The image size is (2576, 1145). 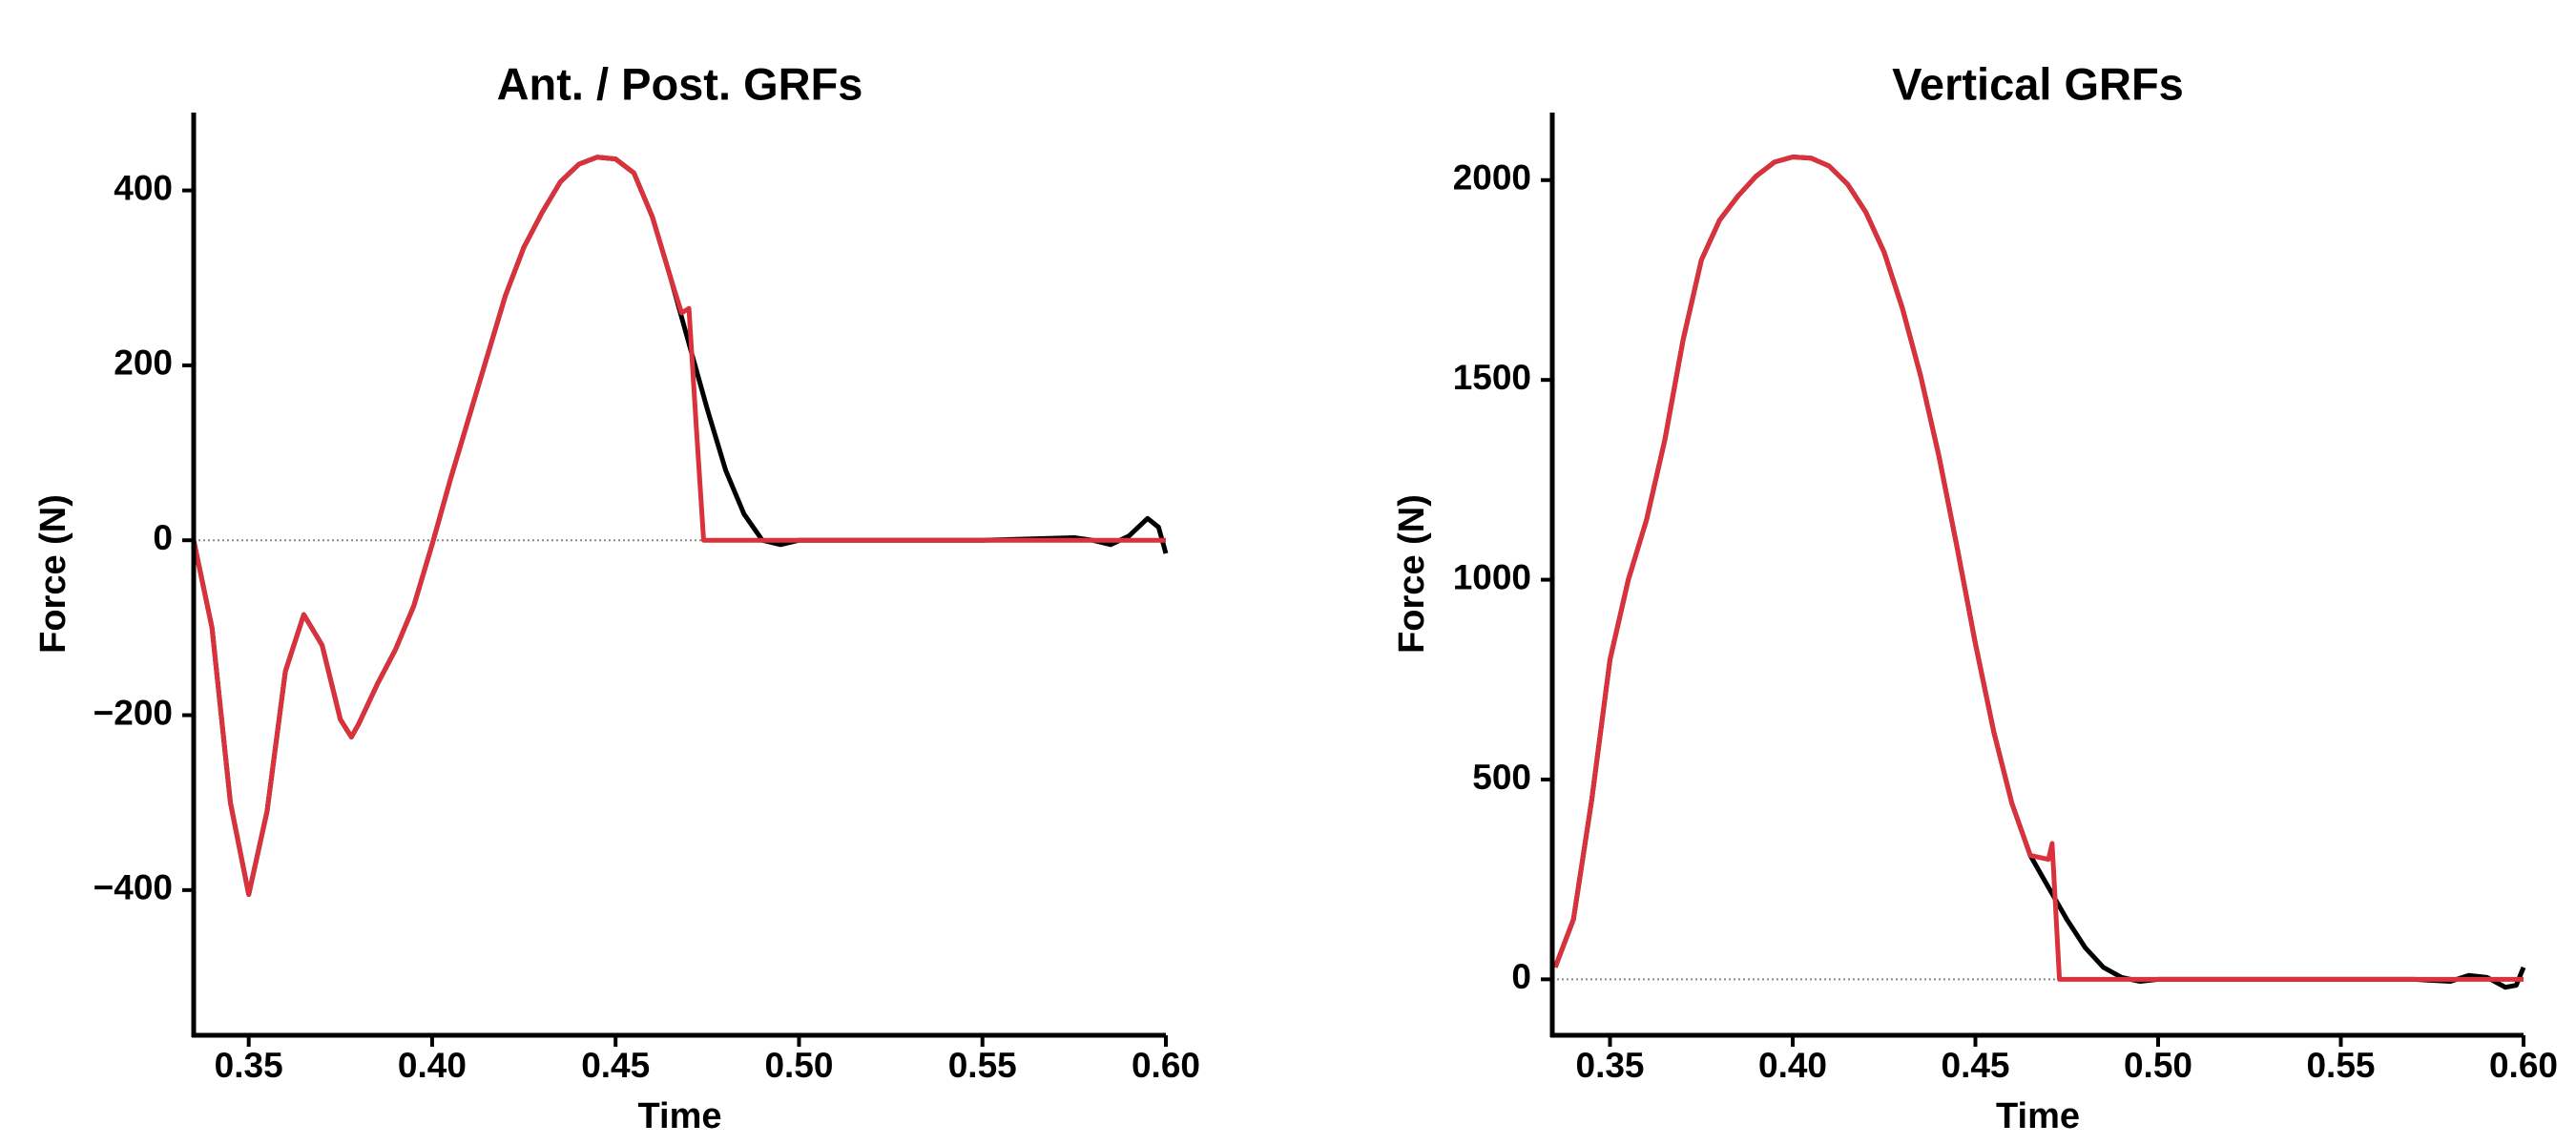 What do you see at coordinates (133, 713) in the screenshot?
I see `y-tick-label: −200` at bounding box center [133, 713].